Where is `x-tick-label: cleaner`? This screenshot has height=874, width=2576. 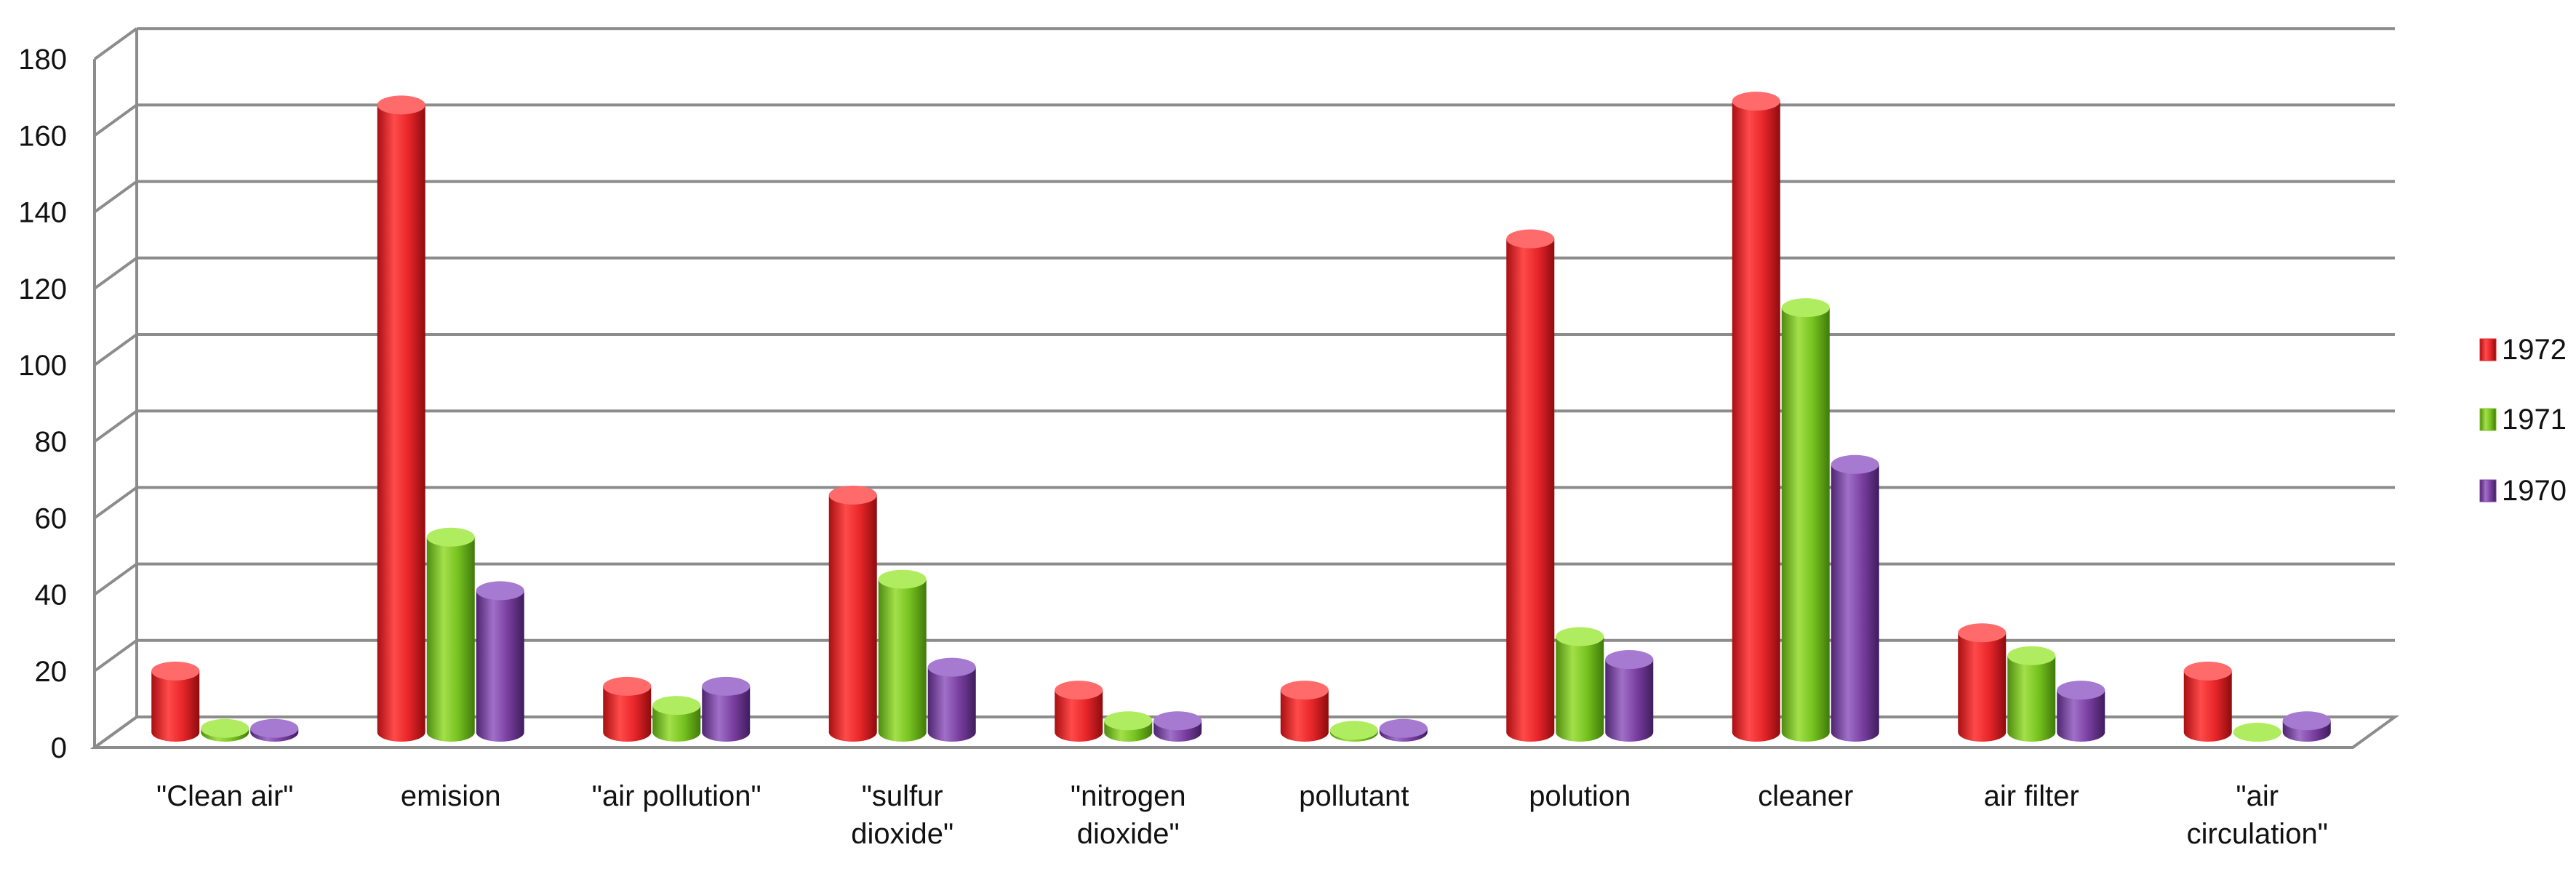
x-tick-label: cleaner is located at coordinates (1805, 796).